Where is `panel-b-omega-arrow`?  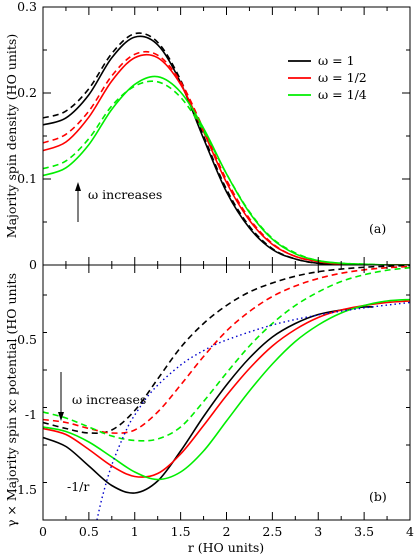
panel-b-omega-arrow is located at coordinates (61, 396).